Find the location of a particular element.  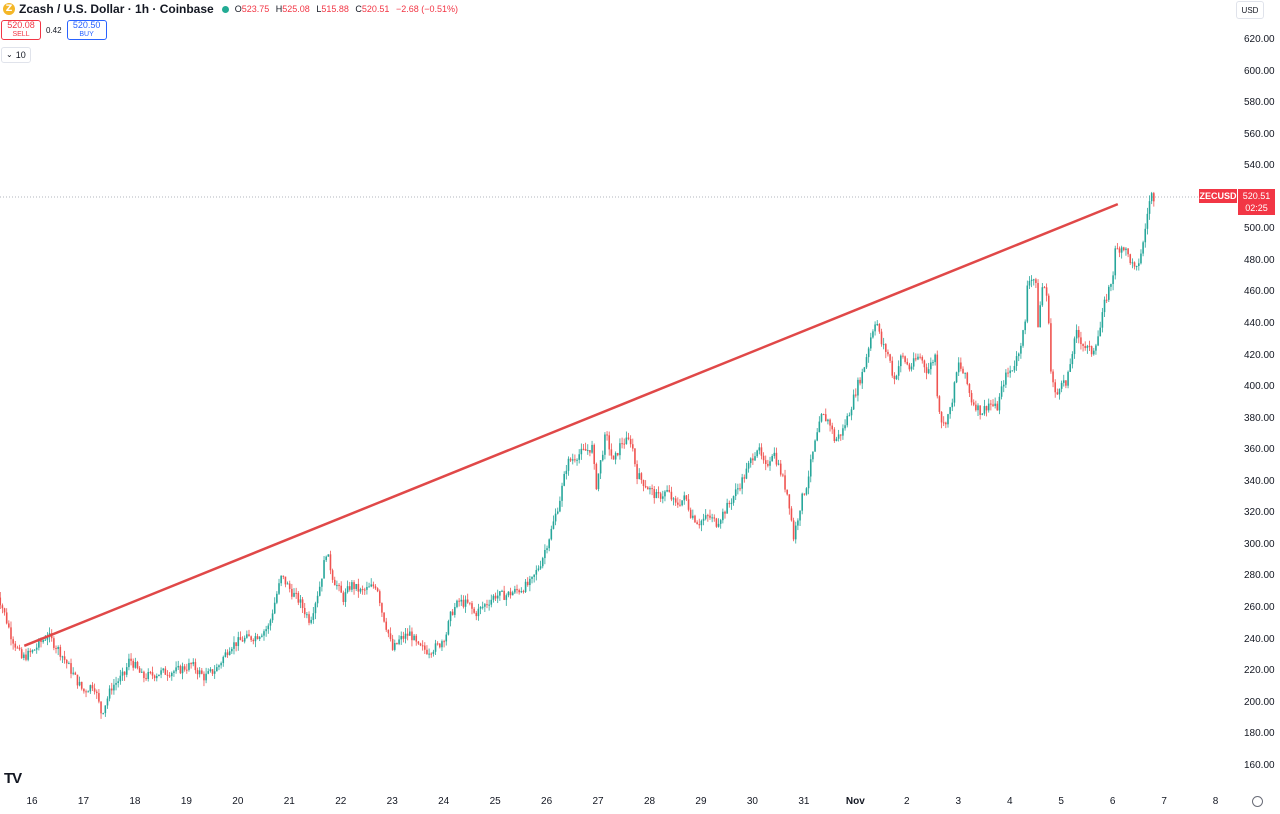

tradingview-logo: TV is located at coordinates (13, 778).